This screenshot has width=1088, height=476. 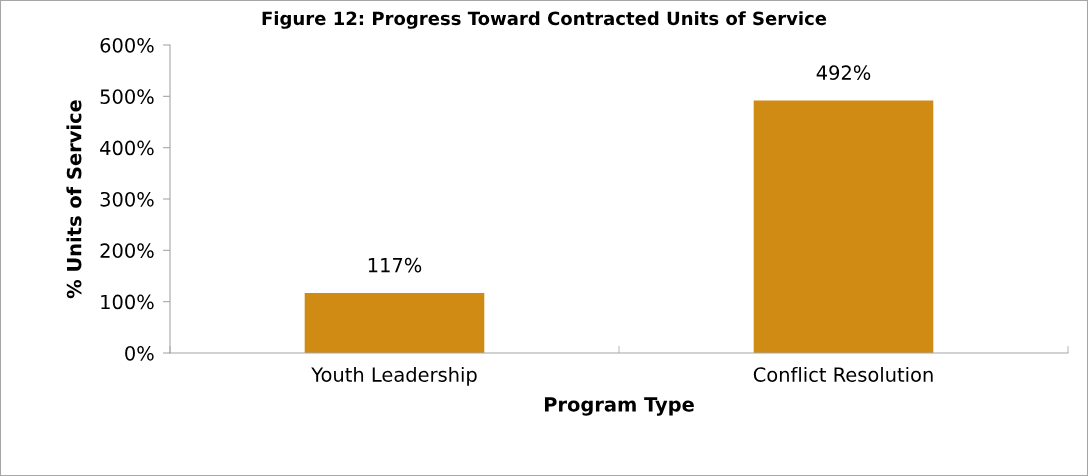 What do you see at coordinates (544, 20) in the screenshot?
I see `chart-title: Figure 12: Progress Toward Contracted Units of Service` at bounding box center [544, 20].